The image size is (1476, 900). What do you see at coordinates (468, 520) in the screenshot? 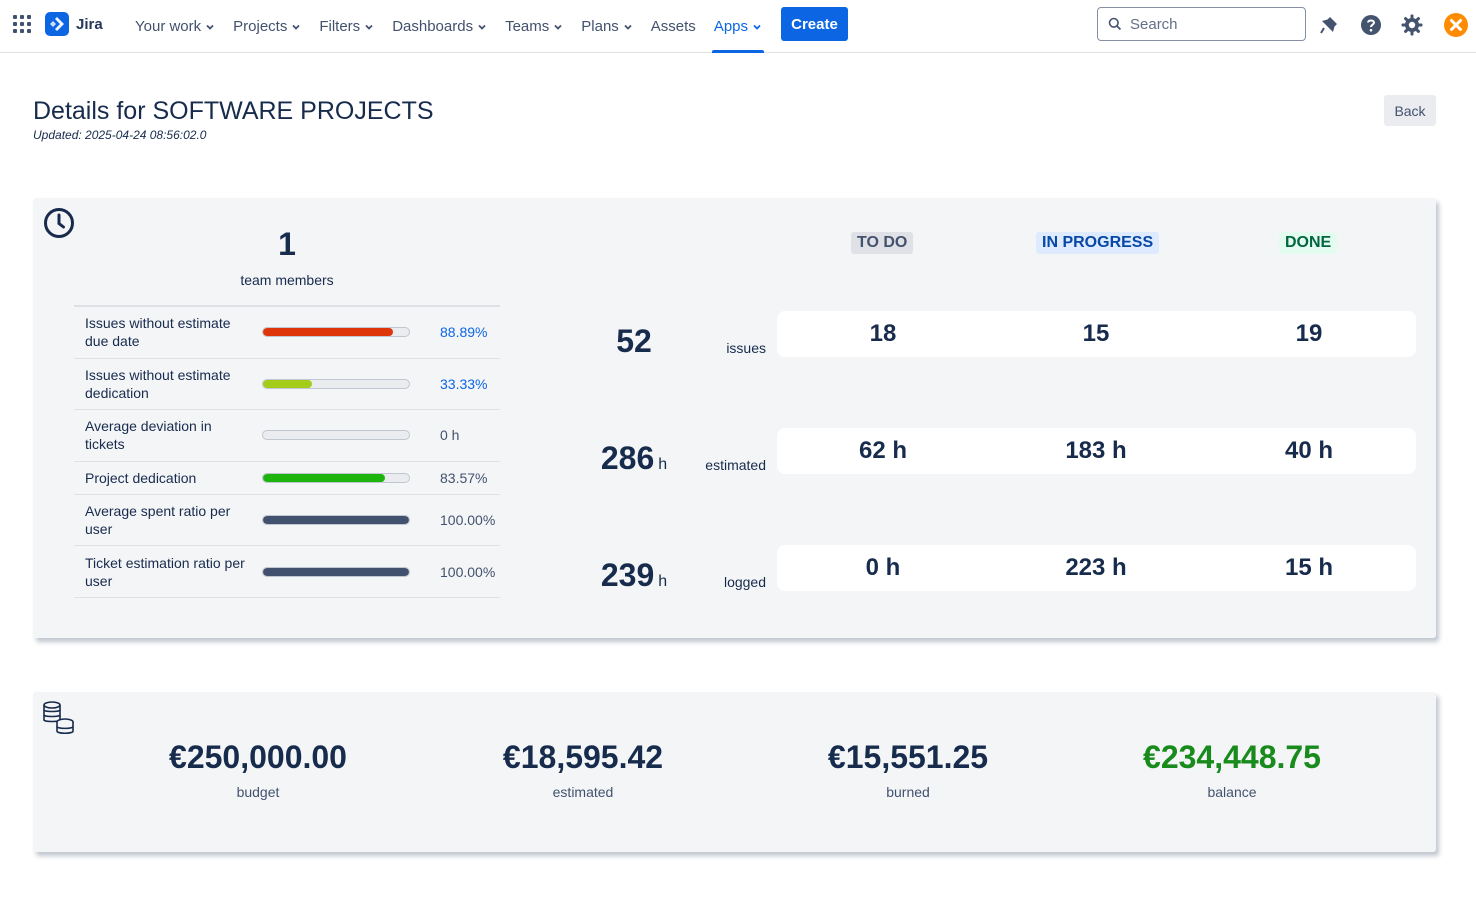
I see `metric-value: 100.00%` at bounding box center [468, 520].